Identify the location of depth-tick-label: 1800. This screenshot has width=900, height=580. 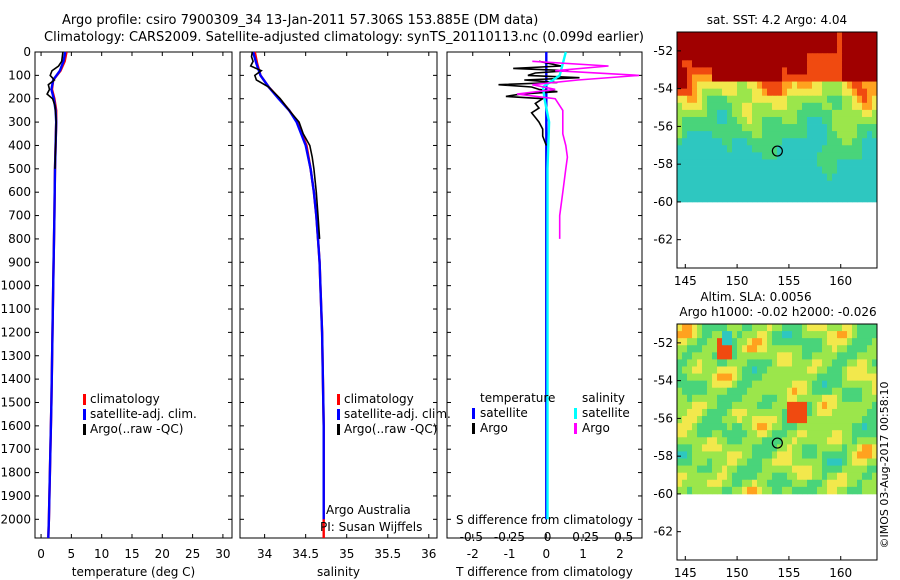
(15, 473).